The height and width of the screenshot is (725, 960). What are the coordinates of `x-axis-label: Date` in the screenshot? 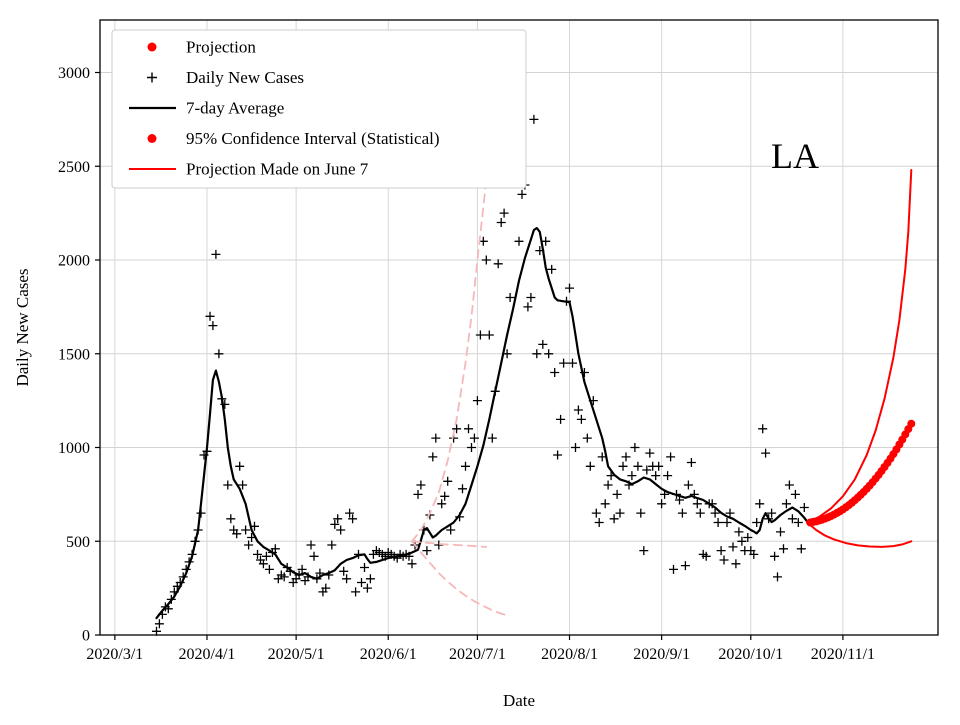 It's located at (519, 700).